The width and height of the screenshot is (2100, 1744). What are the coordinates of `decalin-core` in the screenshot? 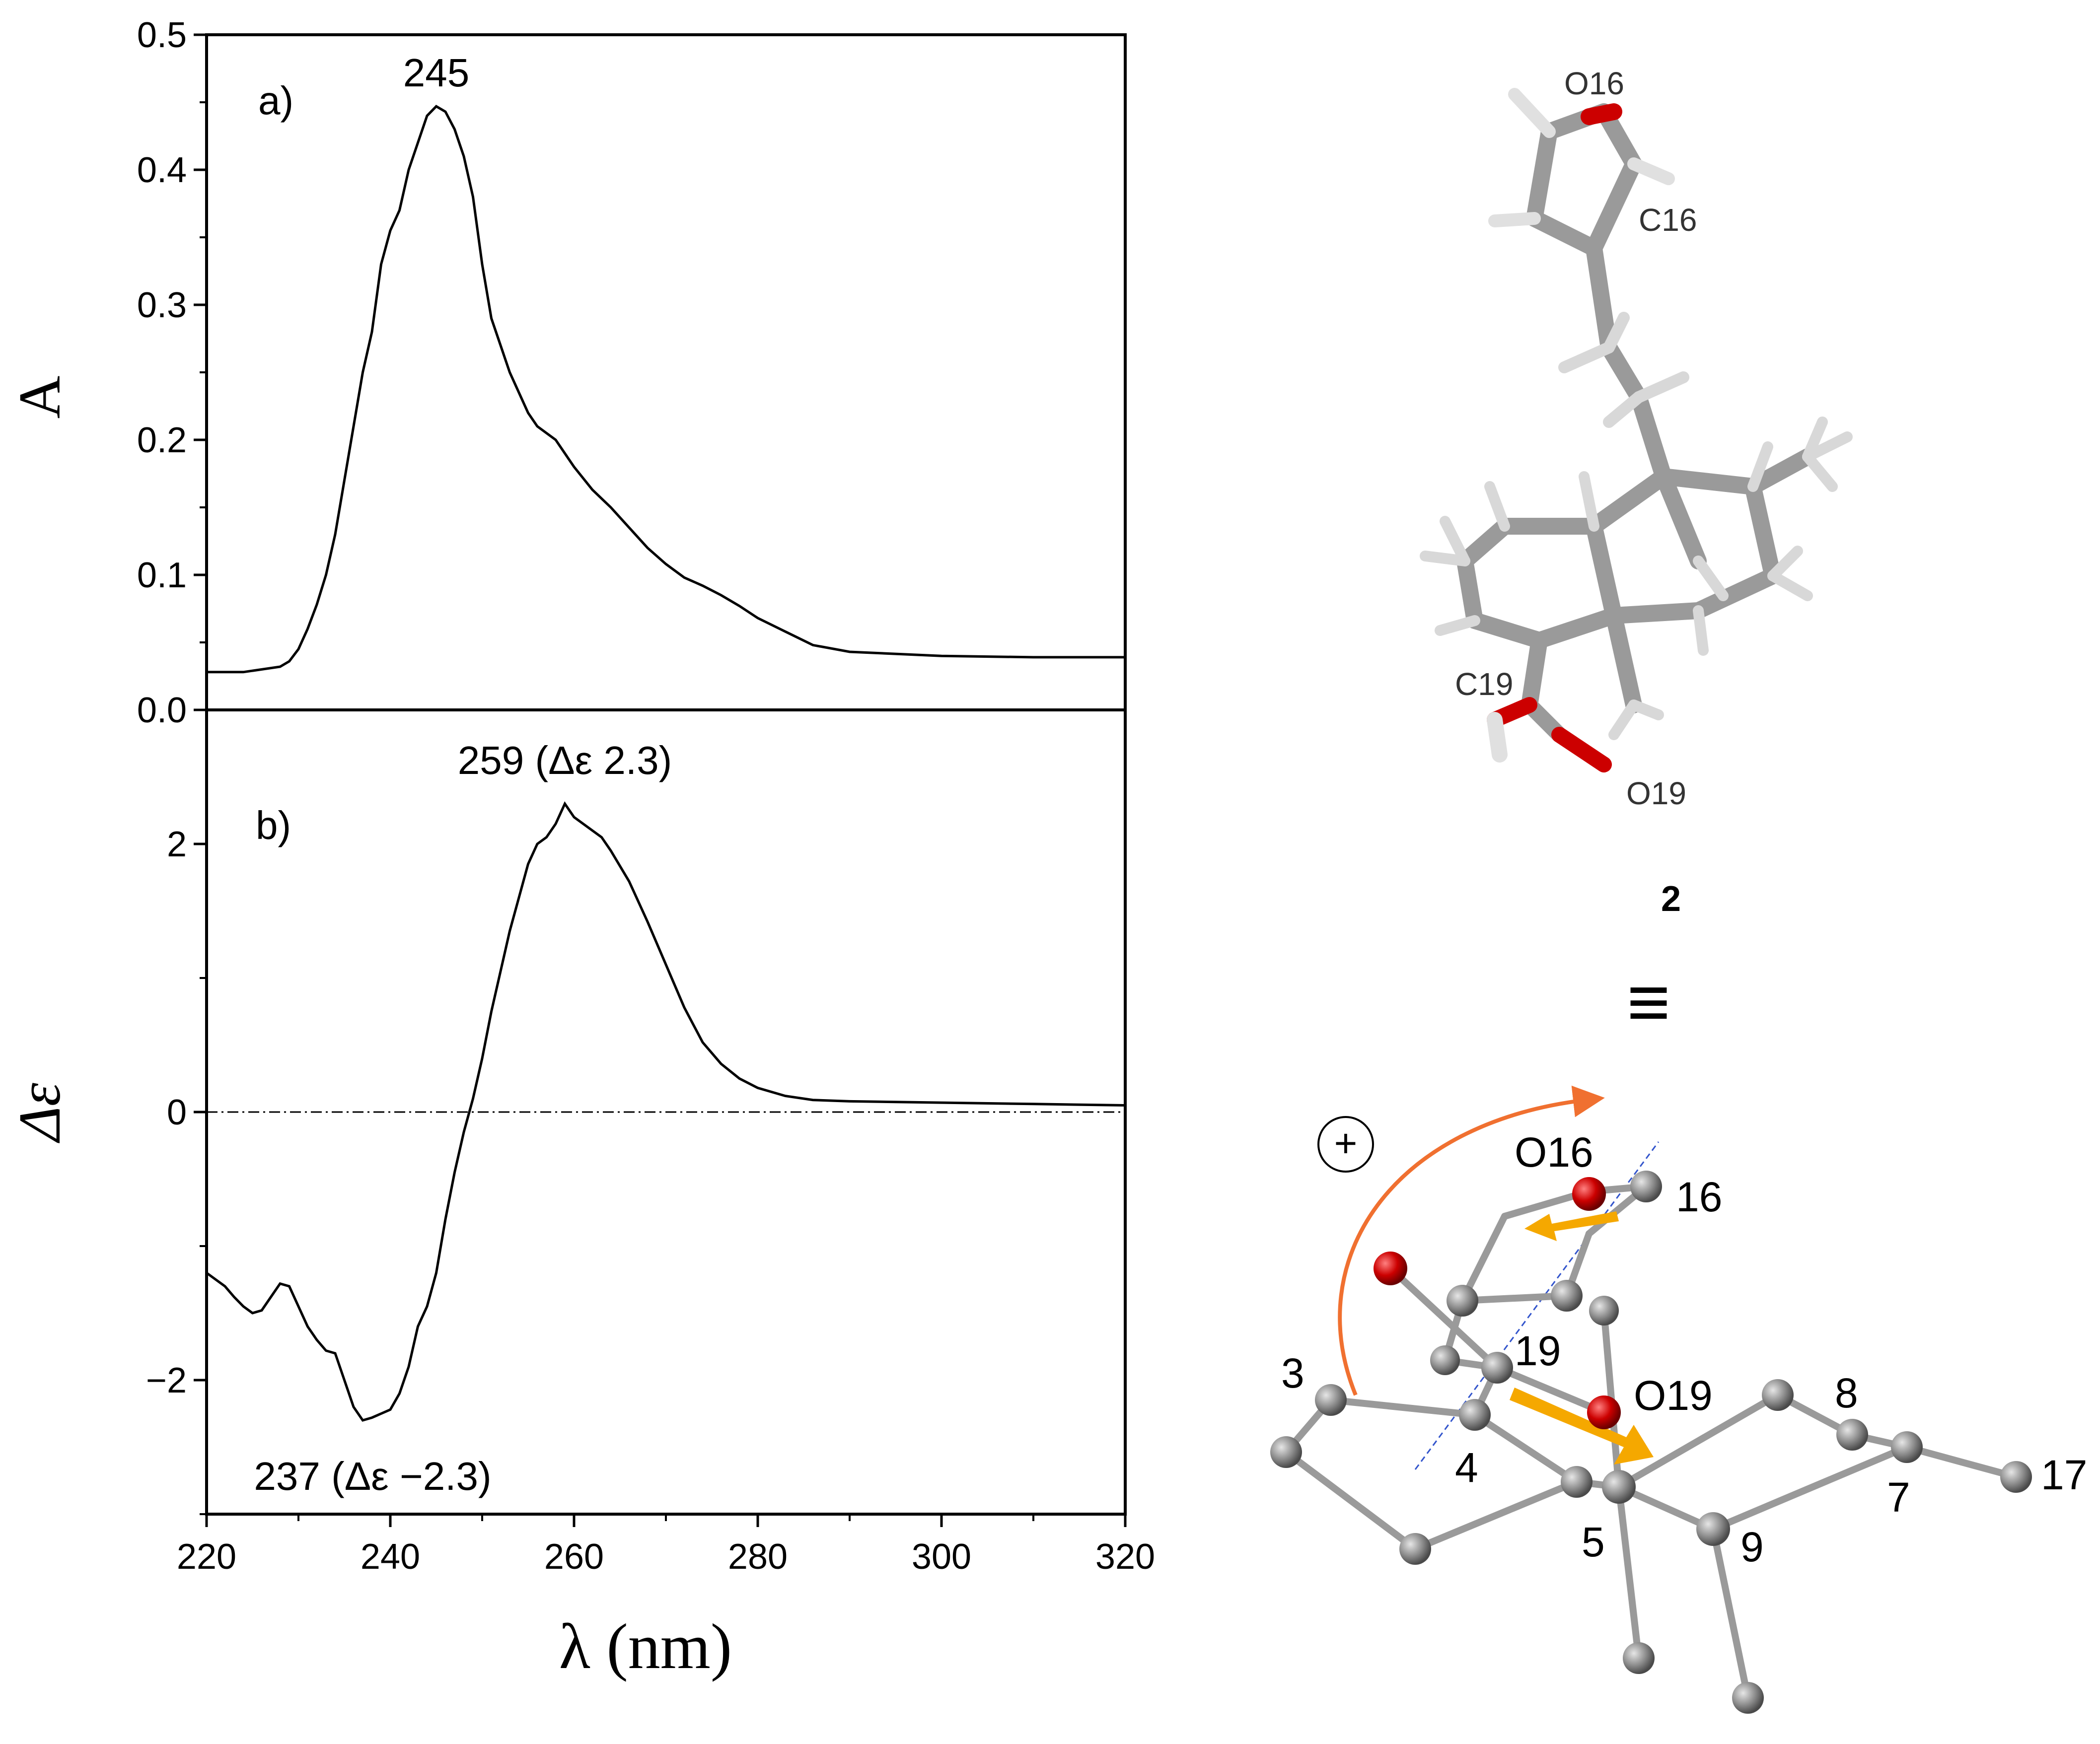 It's located at (1636, 580).